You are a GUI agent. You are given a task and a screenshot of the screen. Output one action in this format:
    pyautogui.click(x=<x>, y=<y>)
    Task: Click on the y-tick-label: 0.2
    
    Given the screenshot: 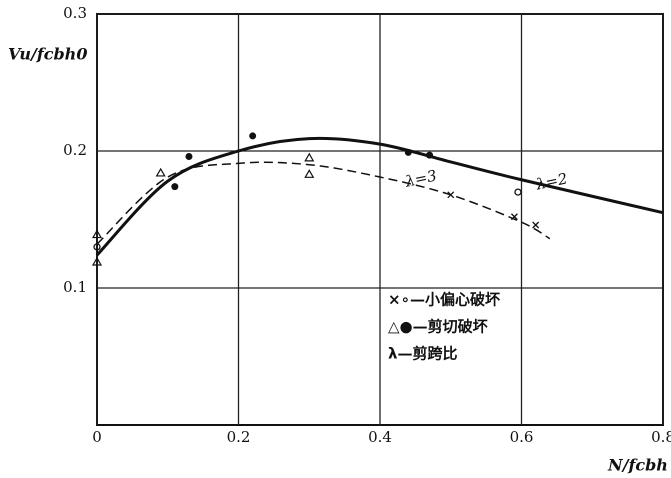 What is the action you would take?
    pyautogui.click(x=75, y=150)
    